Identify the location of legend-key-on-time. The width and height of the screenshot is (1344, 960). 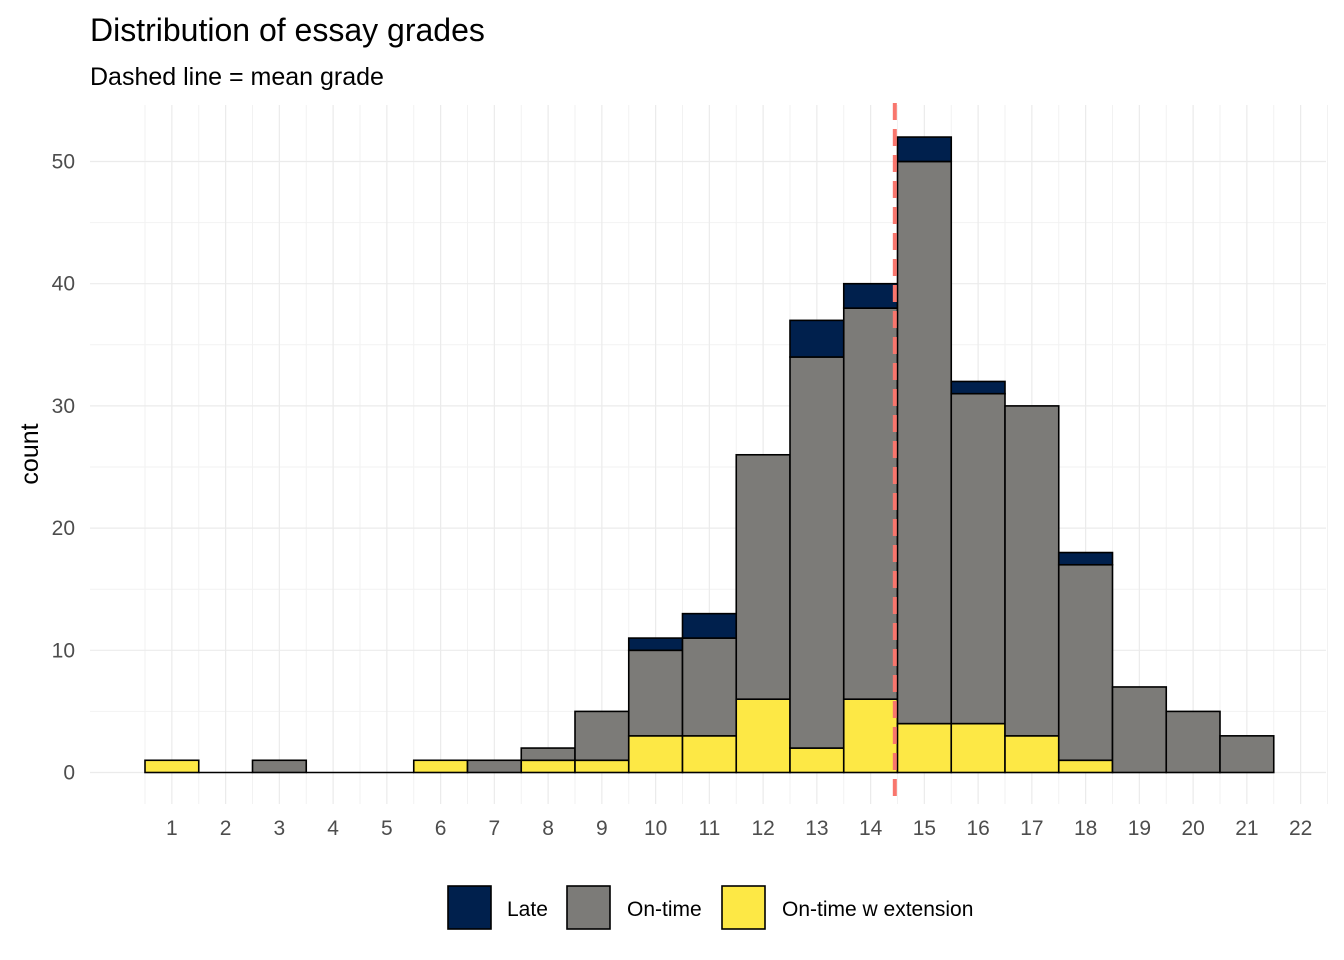
(588, 907).